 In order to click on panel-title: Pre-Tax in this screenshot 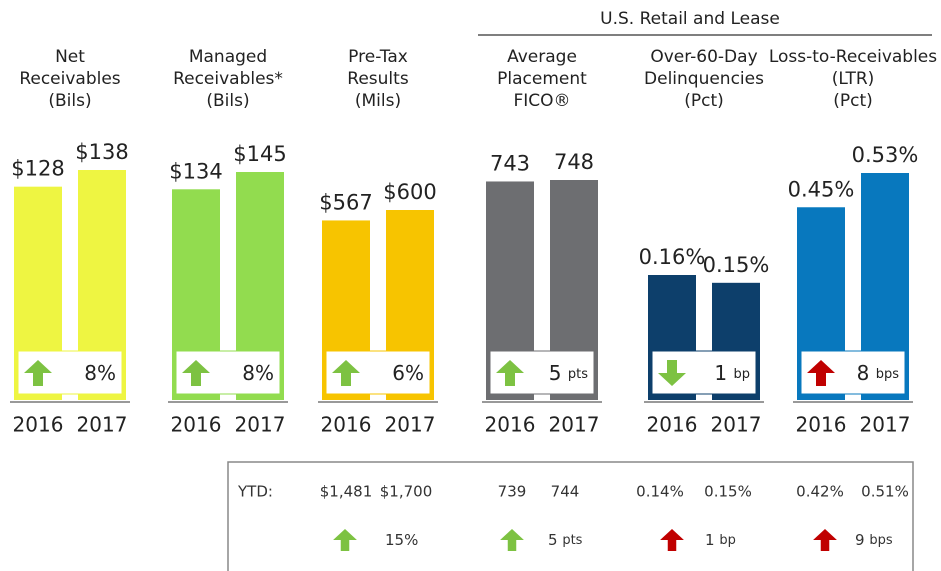, I will do `click(378, 57)`.